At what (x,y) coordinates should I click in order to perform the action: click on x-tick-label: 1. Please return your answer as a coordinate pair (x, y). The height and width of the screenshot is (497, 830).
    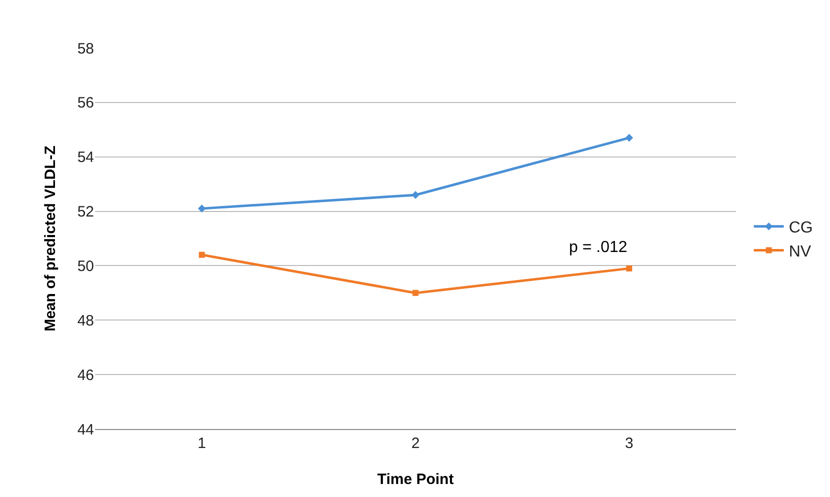
    Looking at the image, I should click on (202, 443).